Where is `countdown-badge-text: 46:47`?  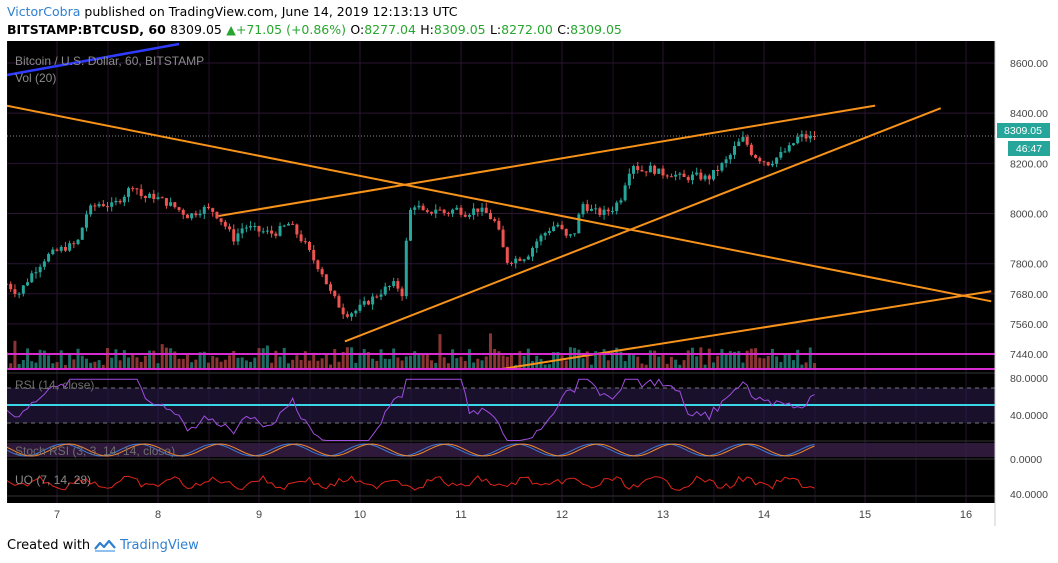 countdown-badge-text: 46:47 is located at coordinates (1029, 149).